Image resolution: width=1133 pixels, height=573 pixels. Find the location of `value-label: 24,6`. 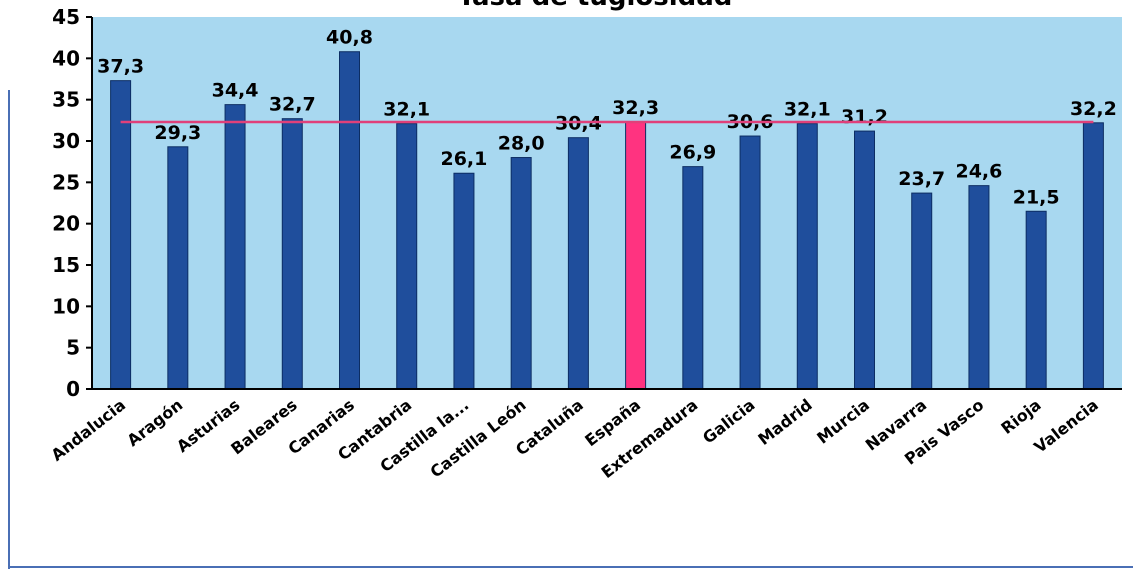

value-label: 24,6 is located at coordinates (978, 172).